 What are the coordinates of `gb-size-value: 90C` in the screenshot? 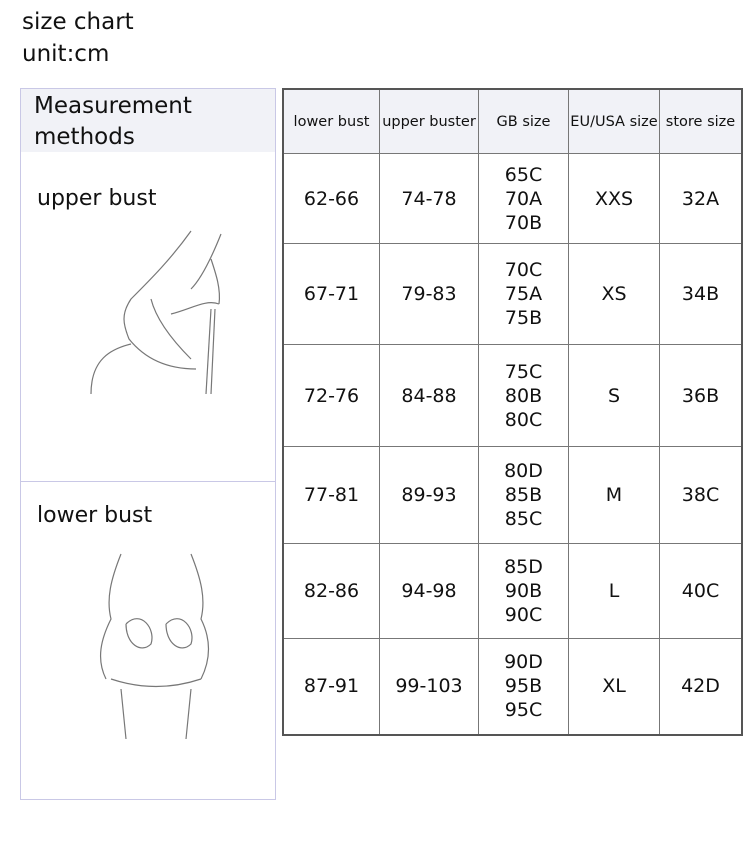 It's located at (523, 615).